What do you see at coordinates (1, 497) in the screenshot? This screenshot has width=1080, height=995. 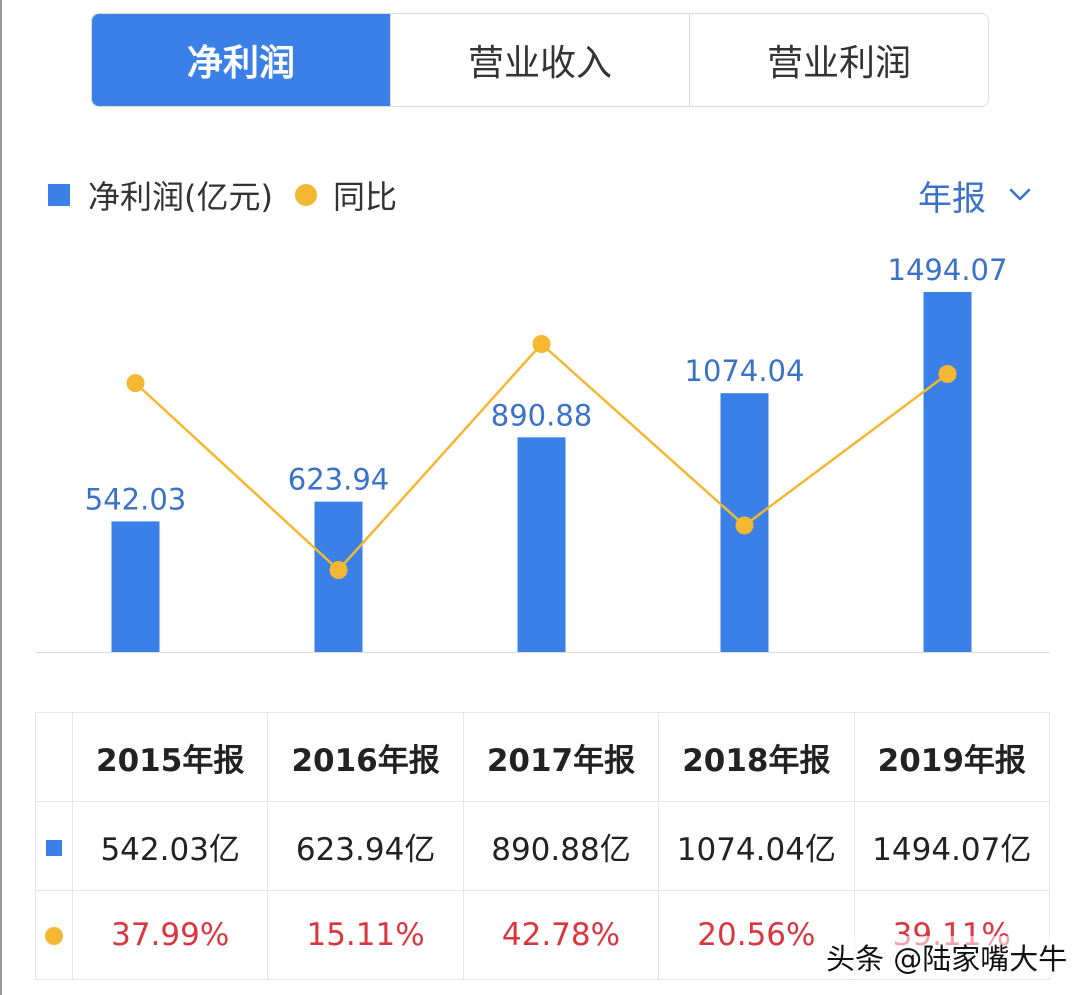 I see `left-edge-rule` at bounding box center [1, 497].